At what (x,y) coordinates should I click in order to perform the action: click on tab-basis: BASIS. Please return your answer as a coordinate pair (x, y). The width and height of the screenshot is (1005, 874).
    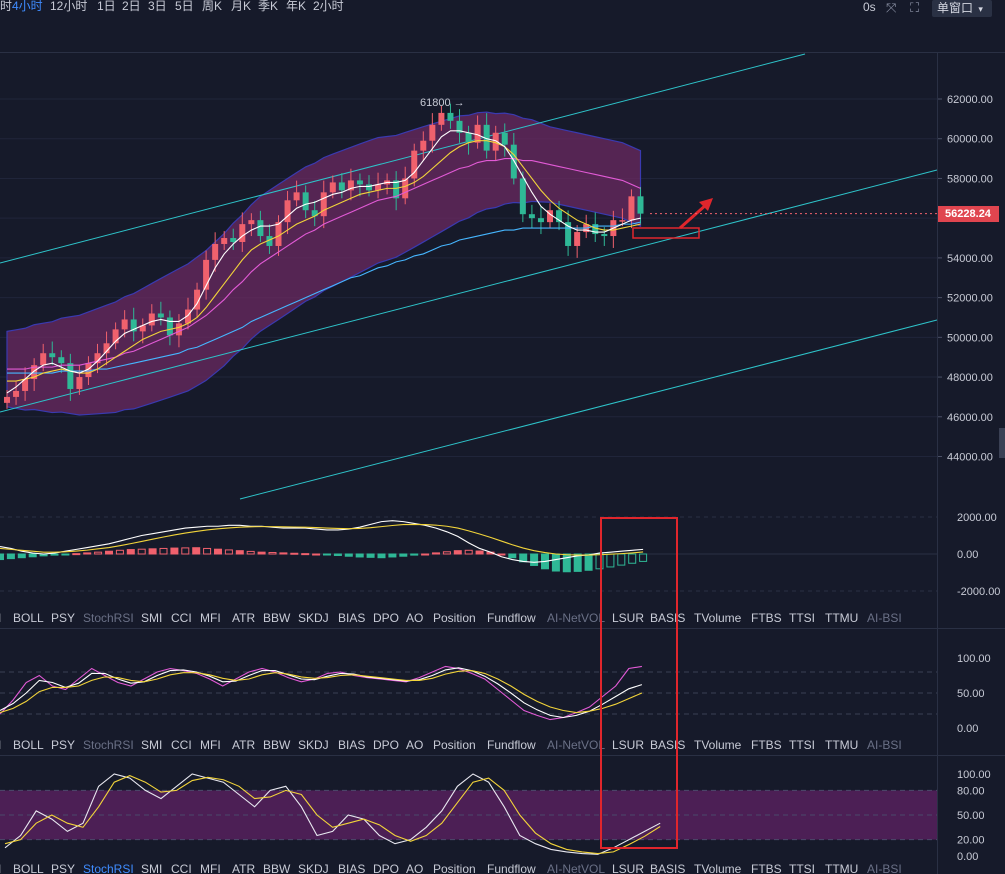
    Looking at the image, I should click on (668, 868).